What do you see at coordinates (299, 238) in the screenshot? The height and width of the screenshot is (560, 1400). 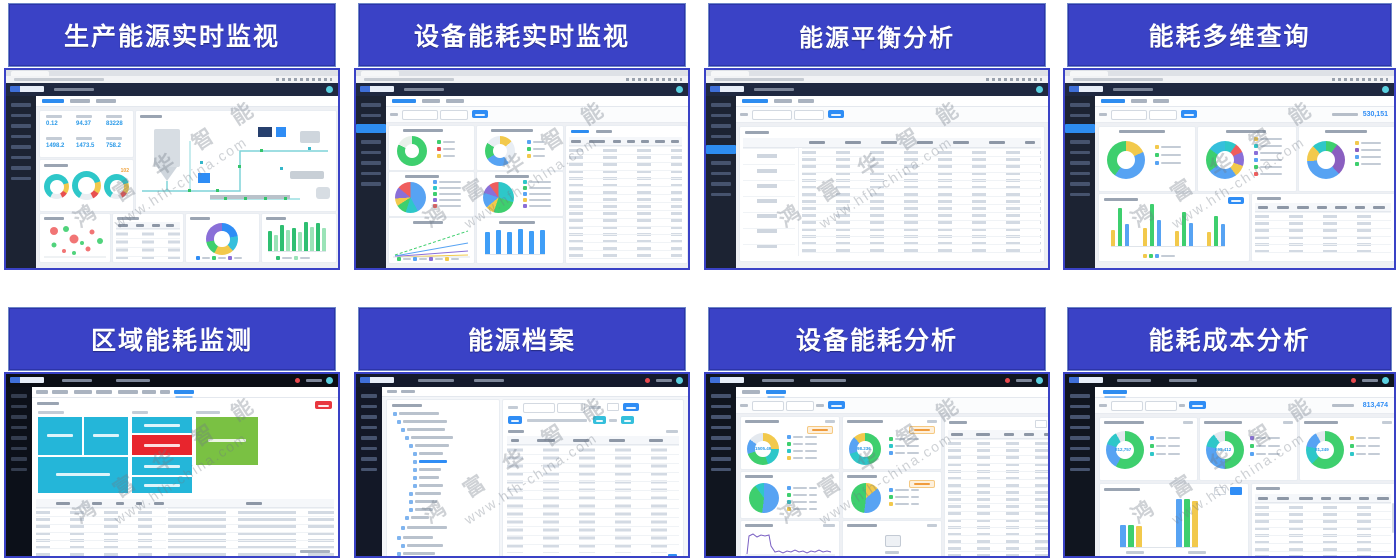 I see `bar-chart-card` at bounding box center [299, 238].